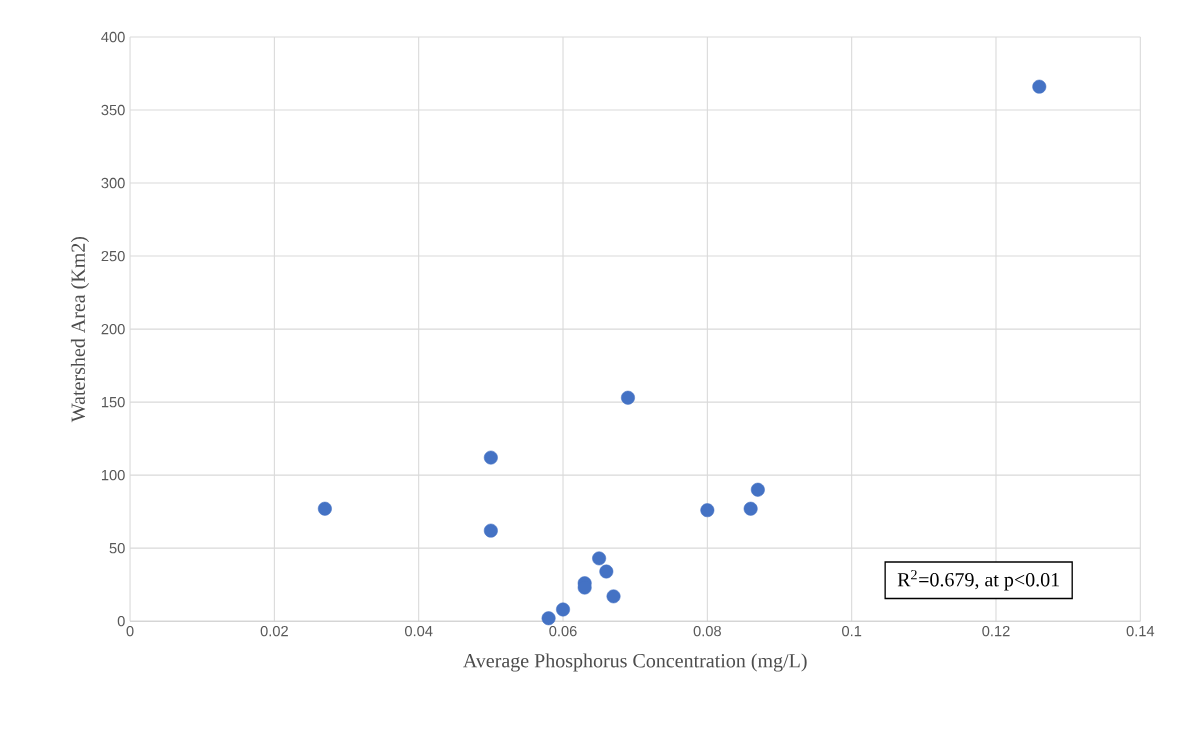  Describe the element at coordinates (563, 631) in the screenshot. I see `x-tick-label: 0.06` at that location.